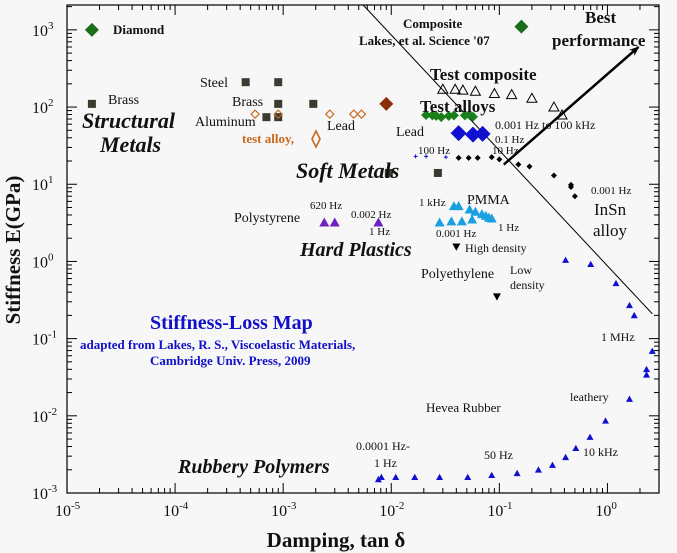 The height and width of the screenshot is (553, 677). Describe the element at coordinates (432, 23) in the screenshot. I see `label-composite: Composite` at that location.